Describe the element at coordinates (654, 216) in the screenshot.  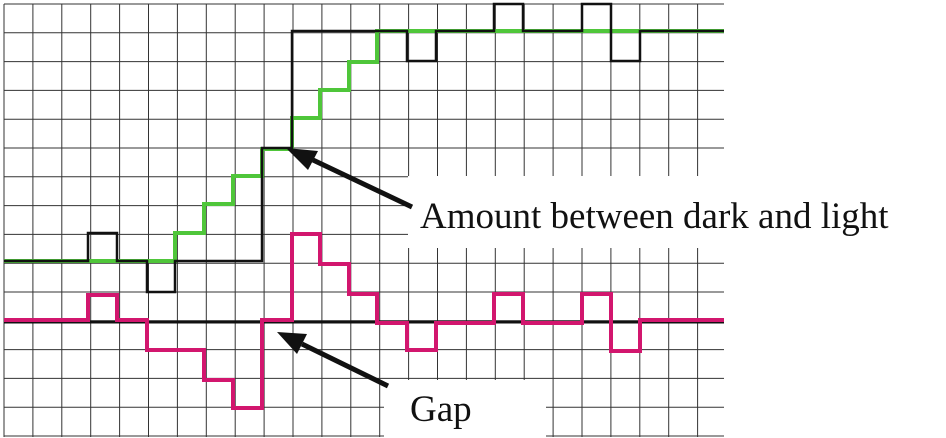
I see `amount-label: Amount between dark and light` at that location.